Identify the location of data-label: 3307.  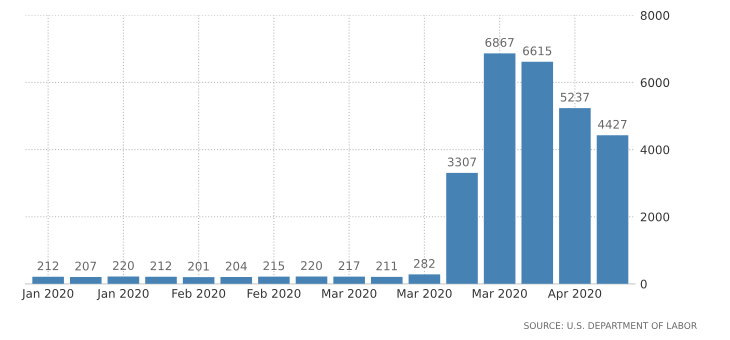
(462, 161).